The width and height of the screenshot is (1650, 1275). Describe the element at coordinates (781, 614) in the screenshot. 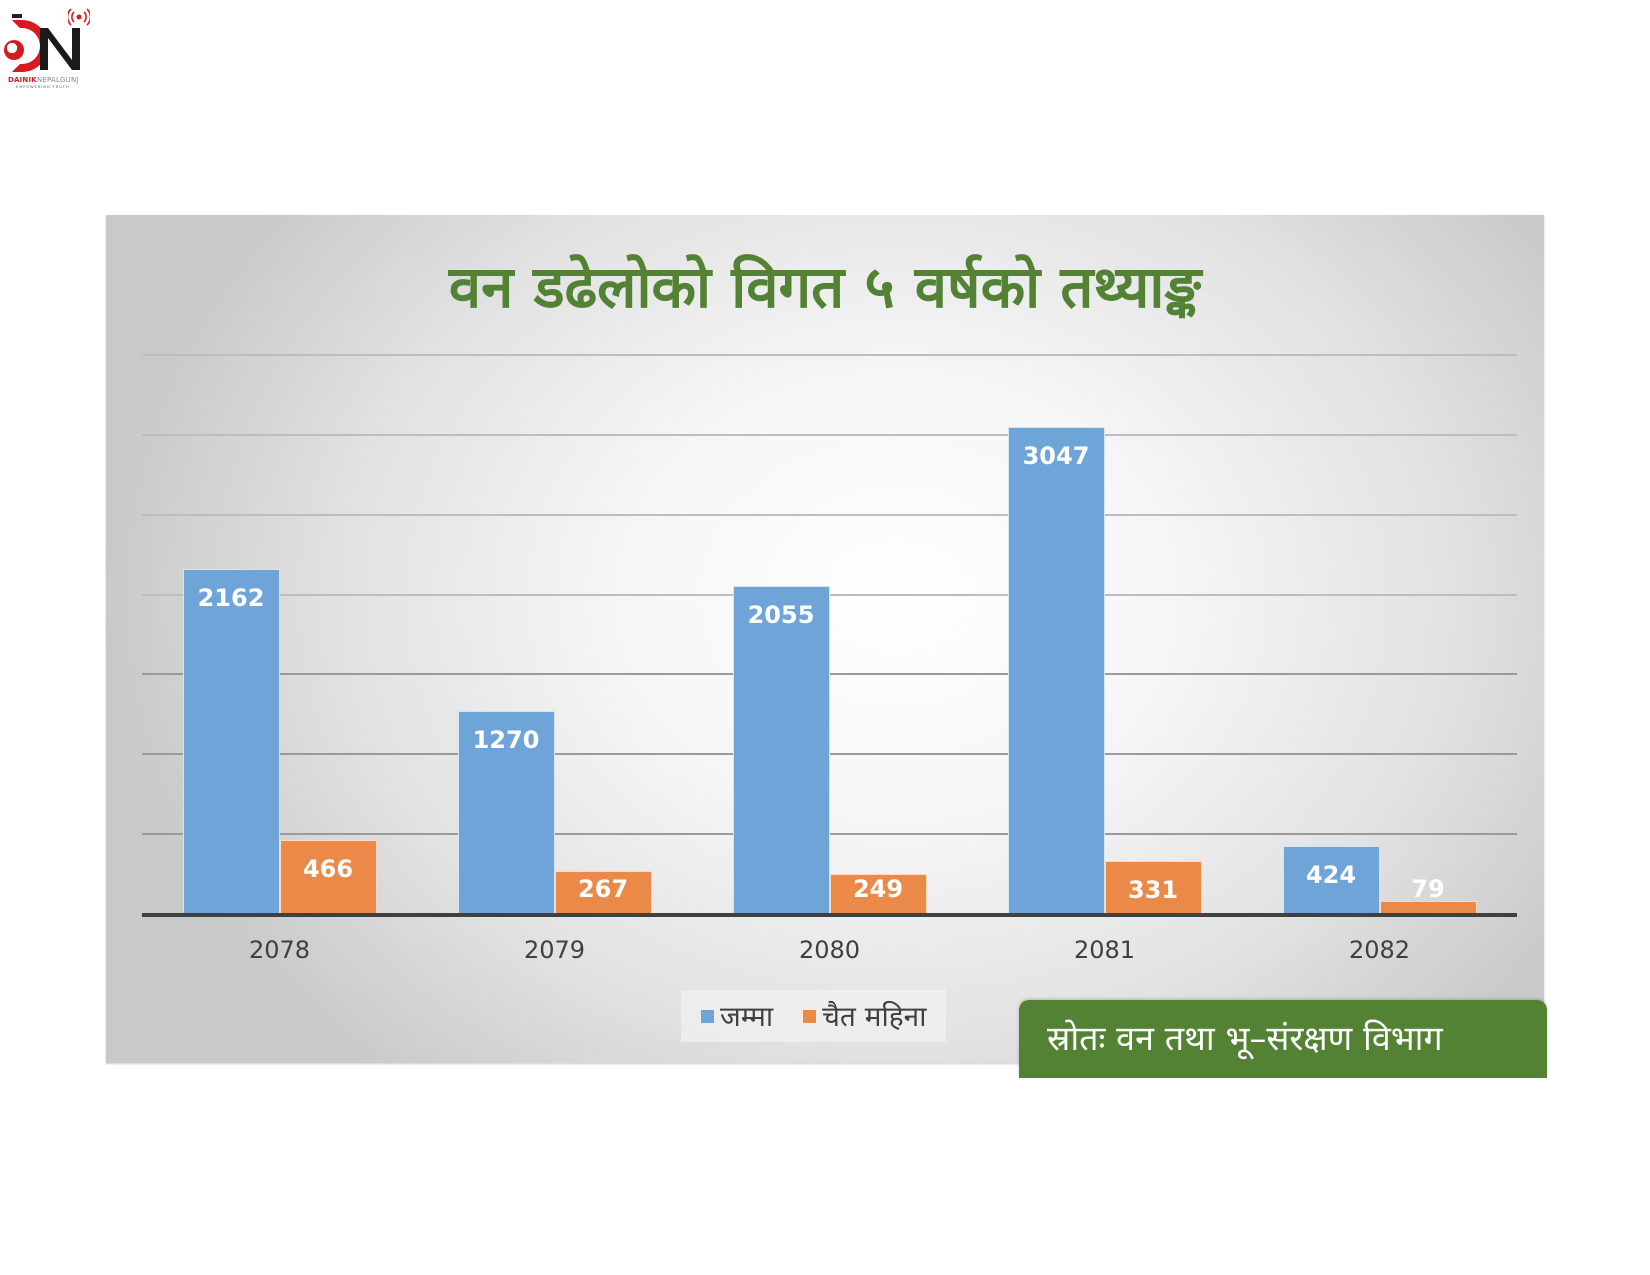

I see `bar-value-label: 2055` at that location.